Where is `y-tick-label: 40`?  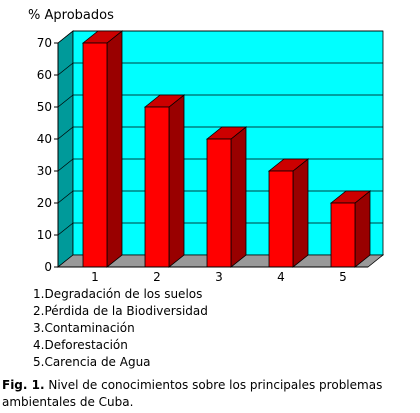
y-tick-label: 40 is located at coordinates (44, 139).